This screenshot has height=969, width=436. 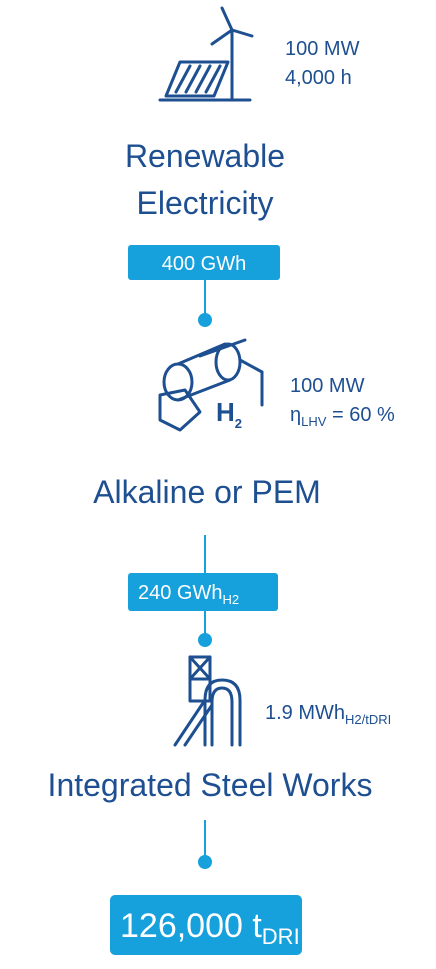 I want to click on stage-label: Integrated Steel Works, so click(x=210, y=785).